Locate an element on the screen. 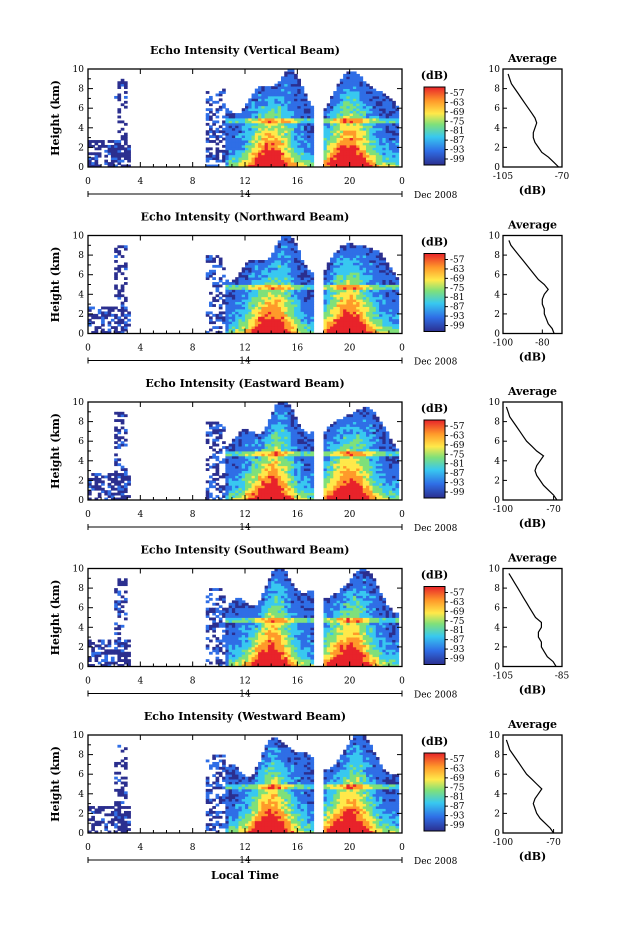 The height and width of the screenshot is (929, 620). x-axis-label: Local Time is located at coordinates (245, 875).